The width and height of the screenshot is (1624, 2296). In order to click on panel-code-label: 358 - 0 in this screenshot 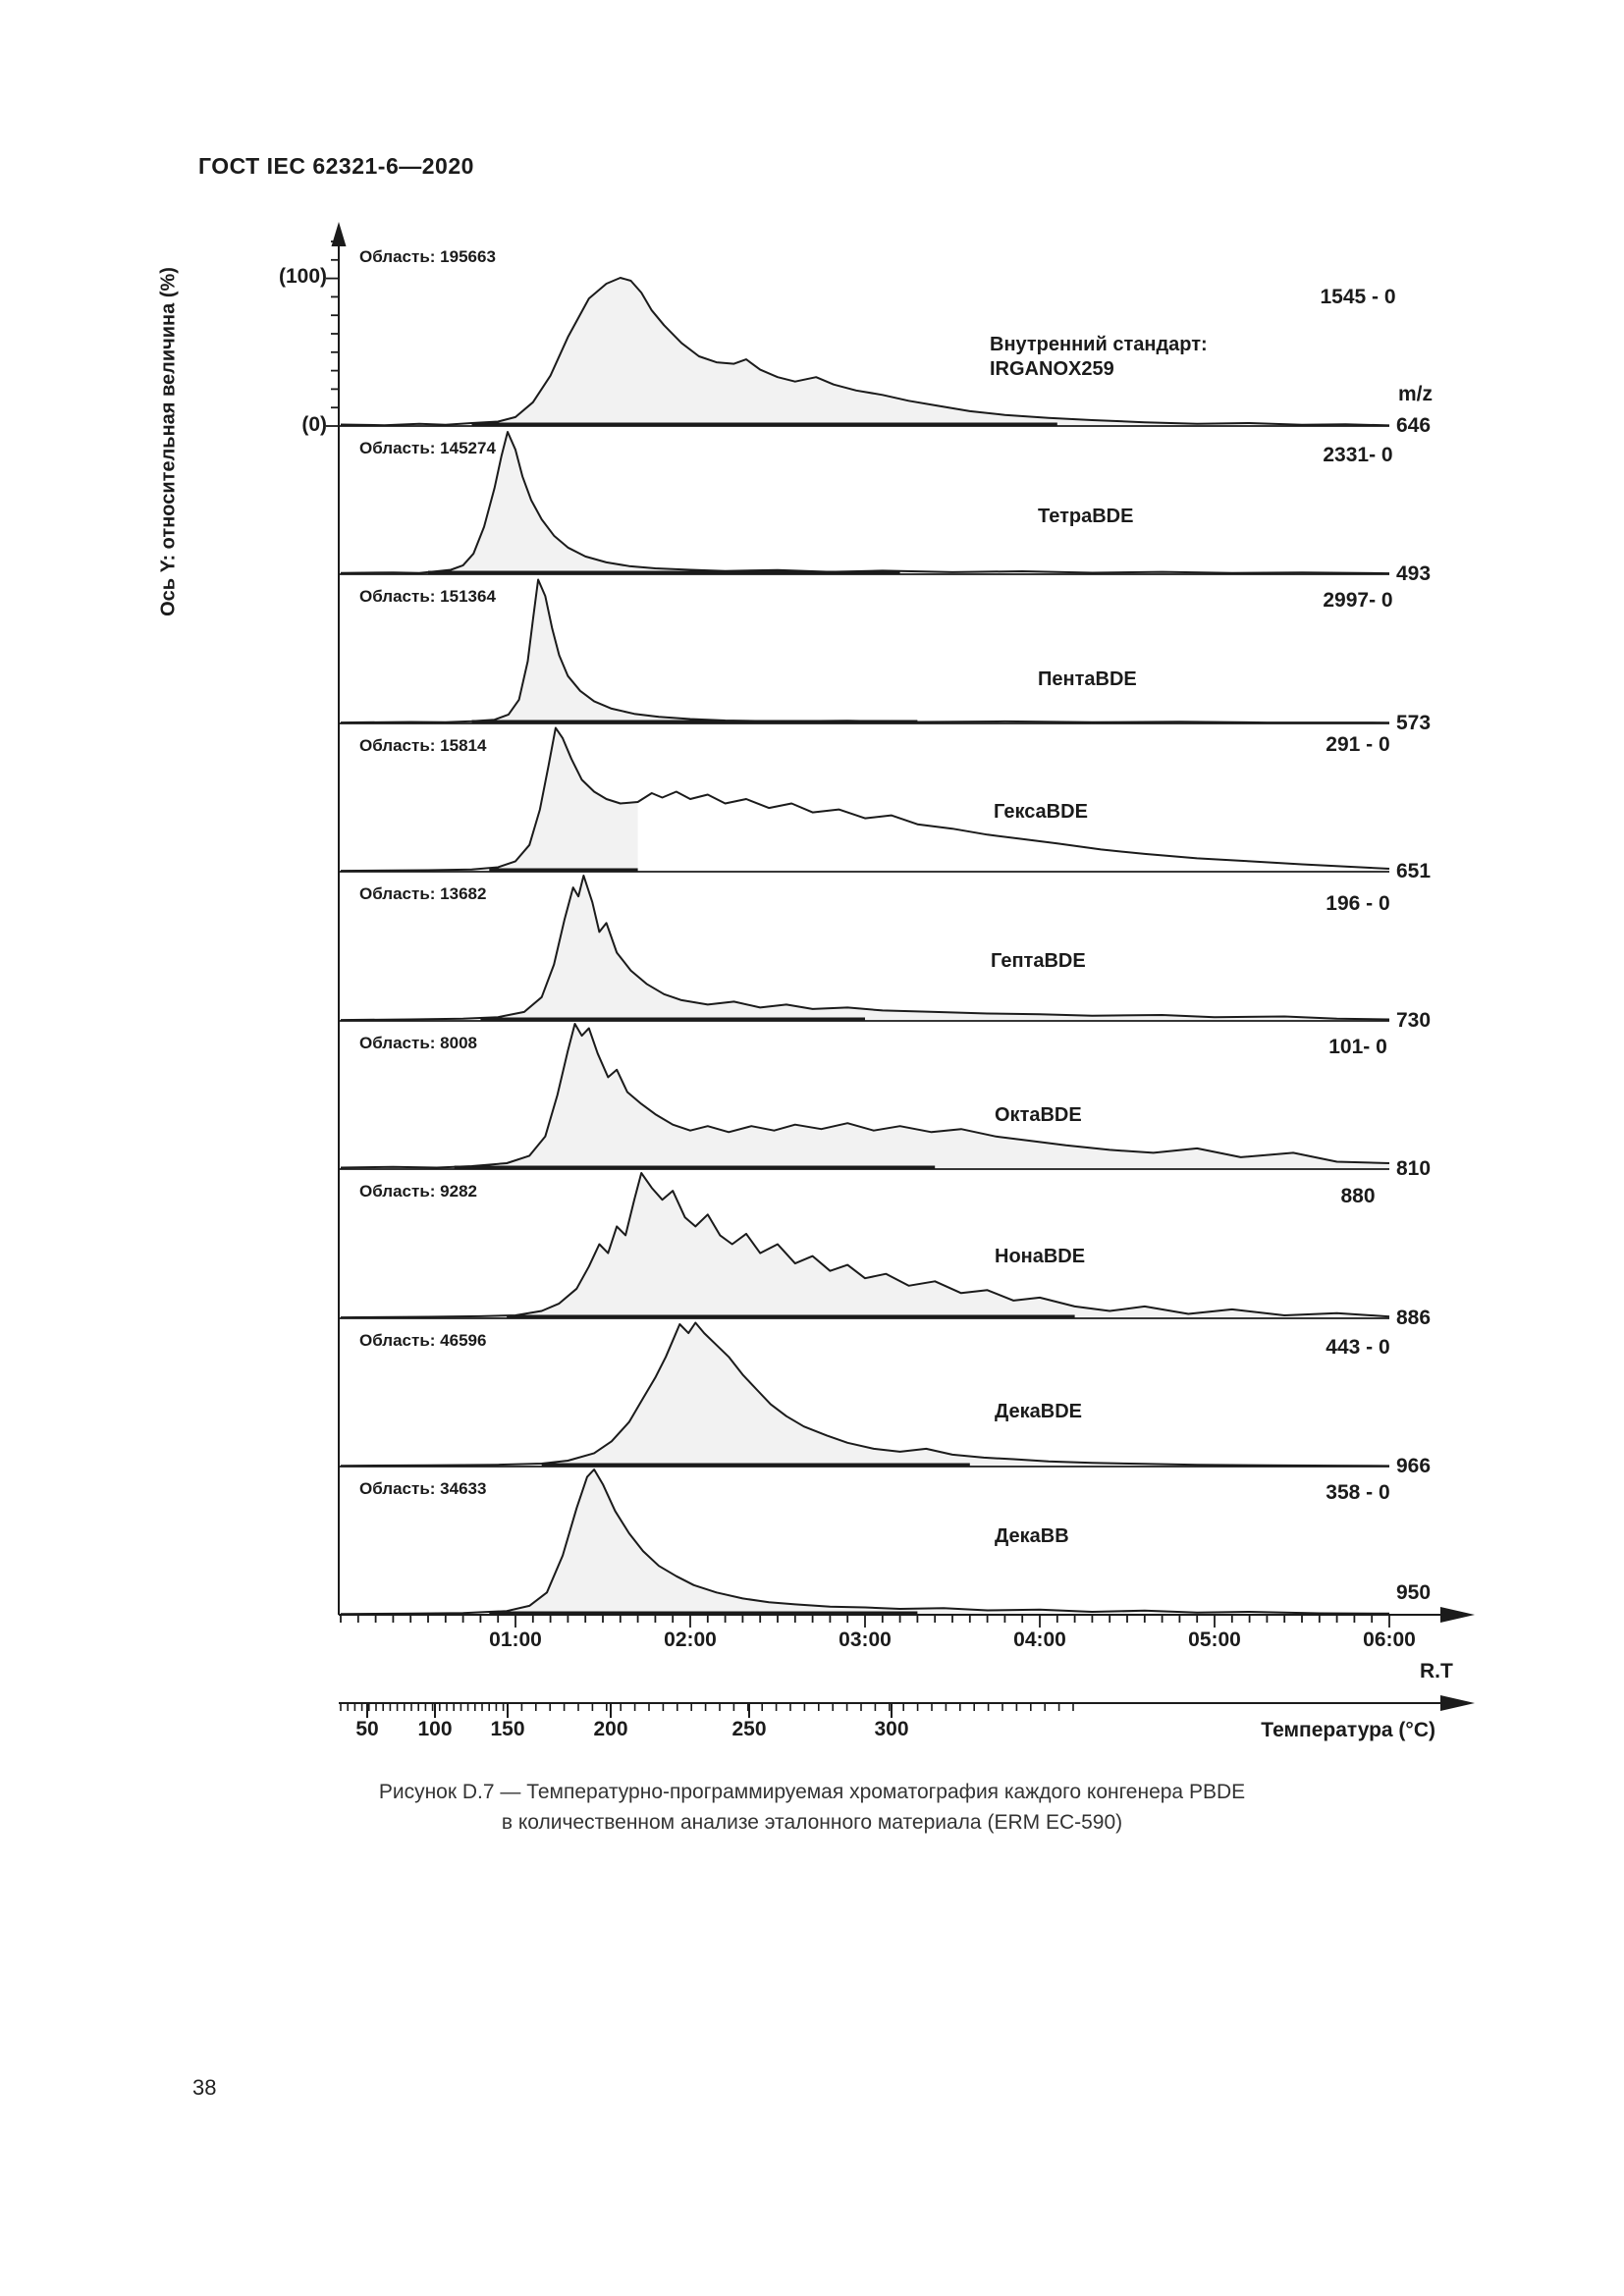, I will do `click(1358, 1492)`.